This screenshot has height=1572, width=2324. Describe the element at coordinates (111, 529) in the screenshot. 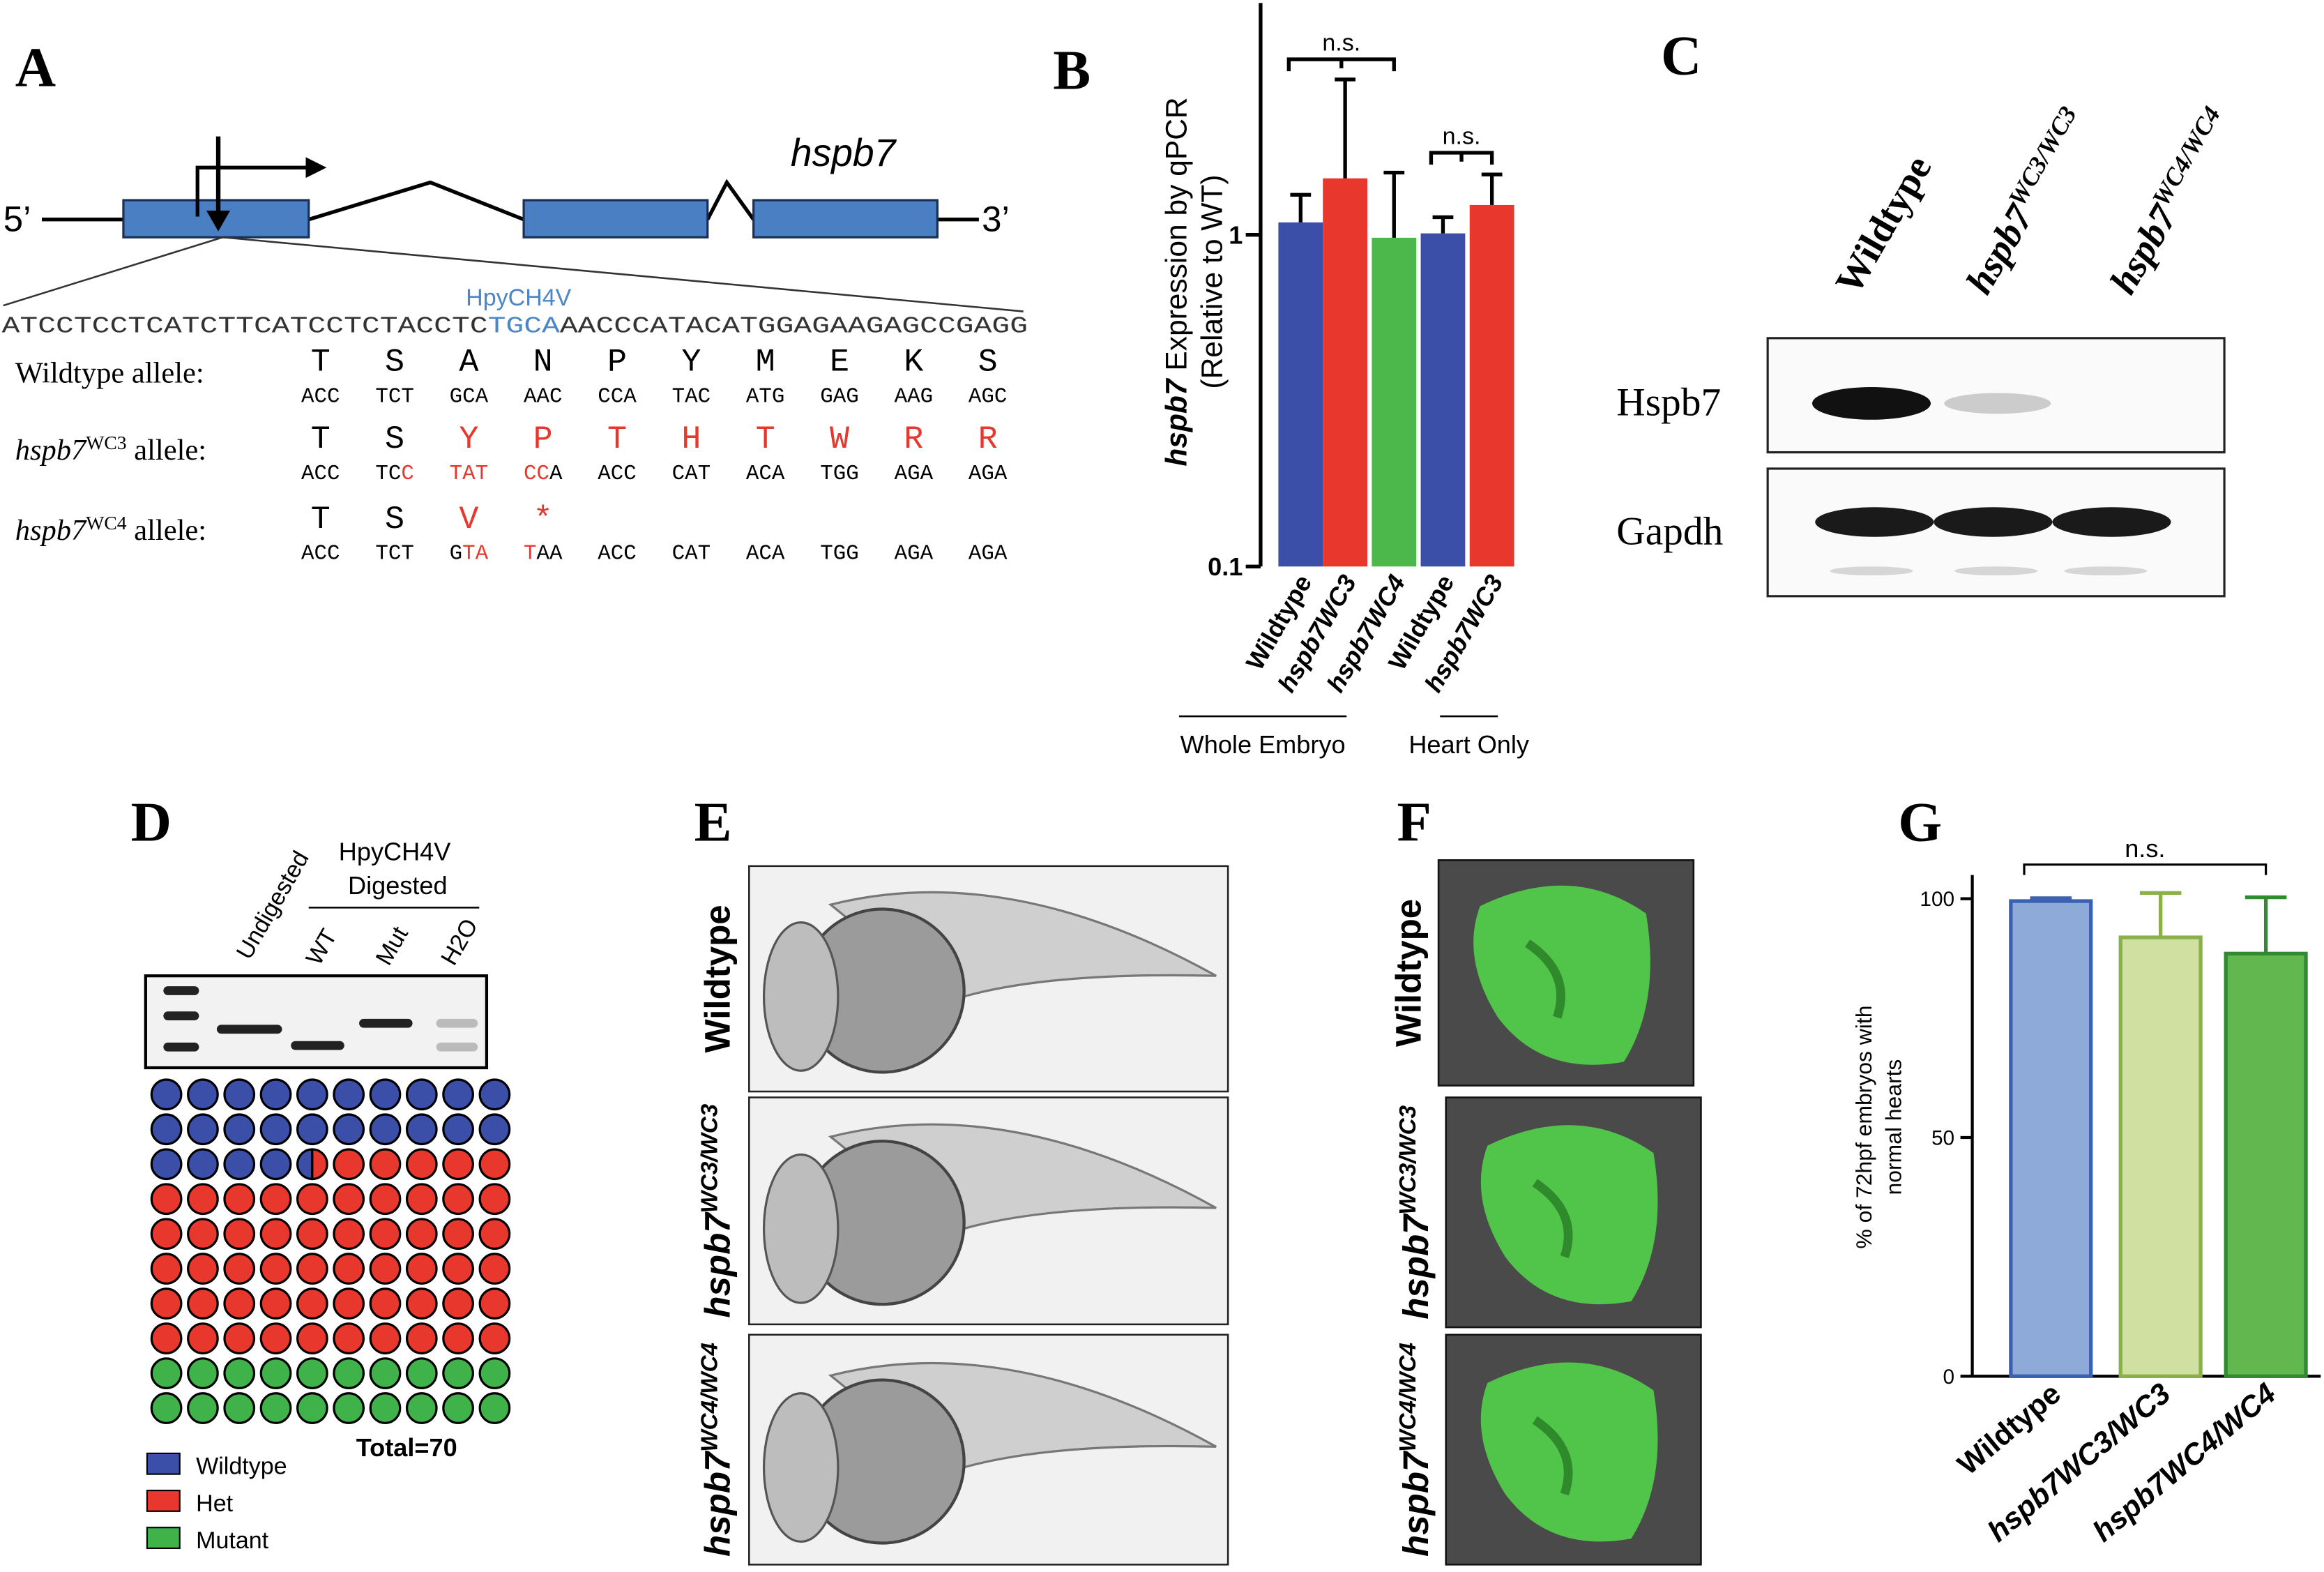

I see `allele-label: hspb7WC4 allele:` at that location.